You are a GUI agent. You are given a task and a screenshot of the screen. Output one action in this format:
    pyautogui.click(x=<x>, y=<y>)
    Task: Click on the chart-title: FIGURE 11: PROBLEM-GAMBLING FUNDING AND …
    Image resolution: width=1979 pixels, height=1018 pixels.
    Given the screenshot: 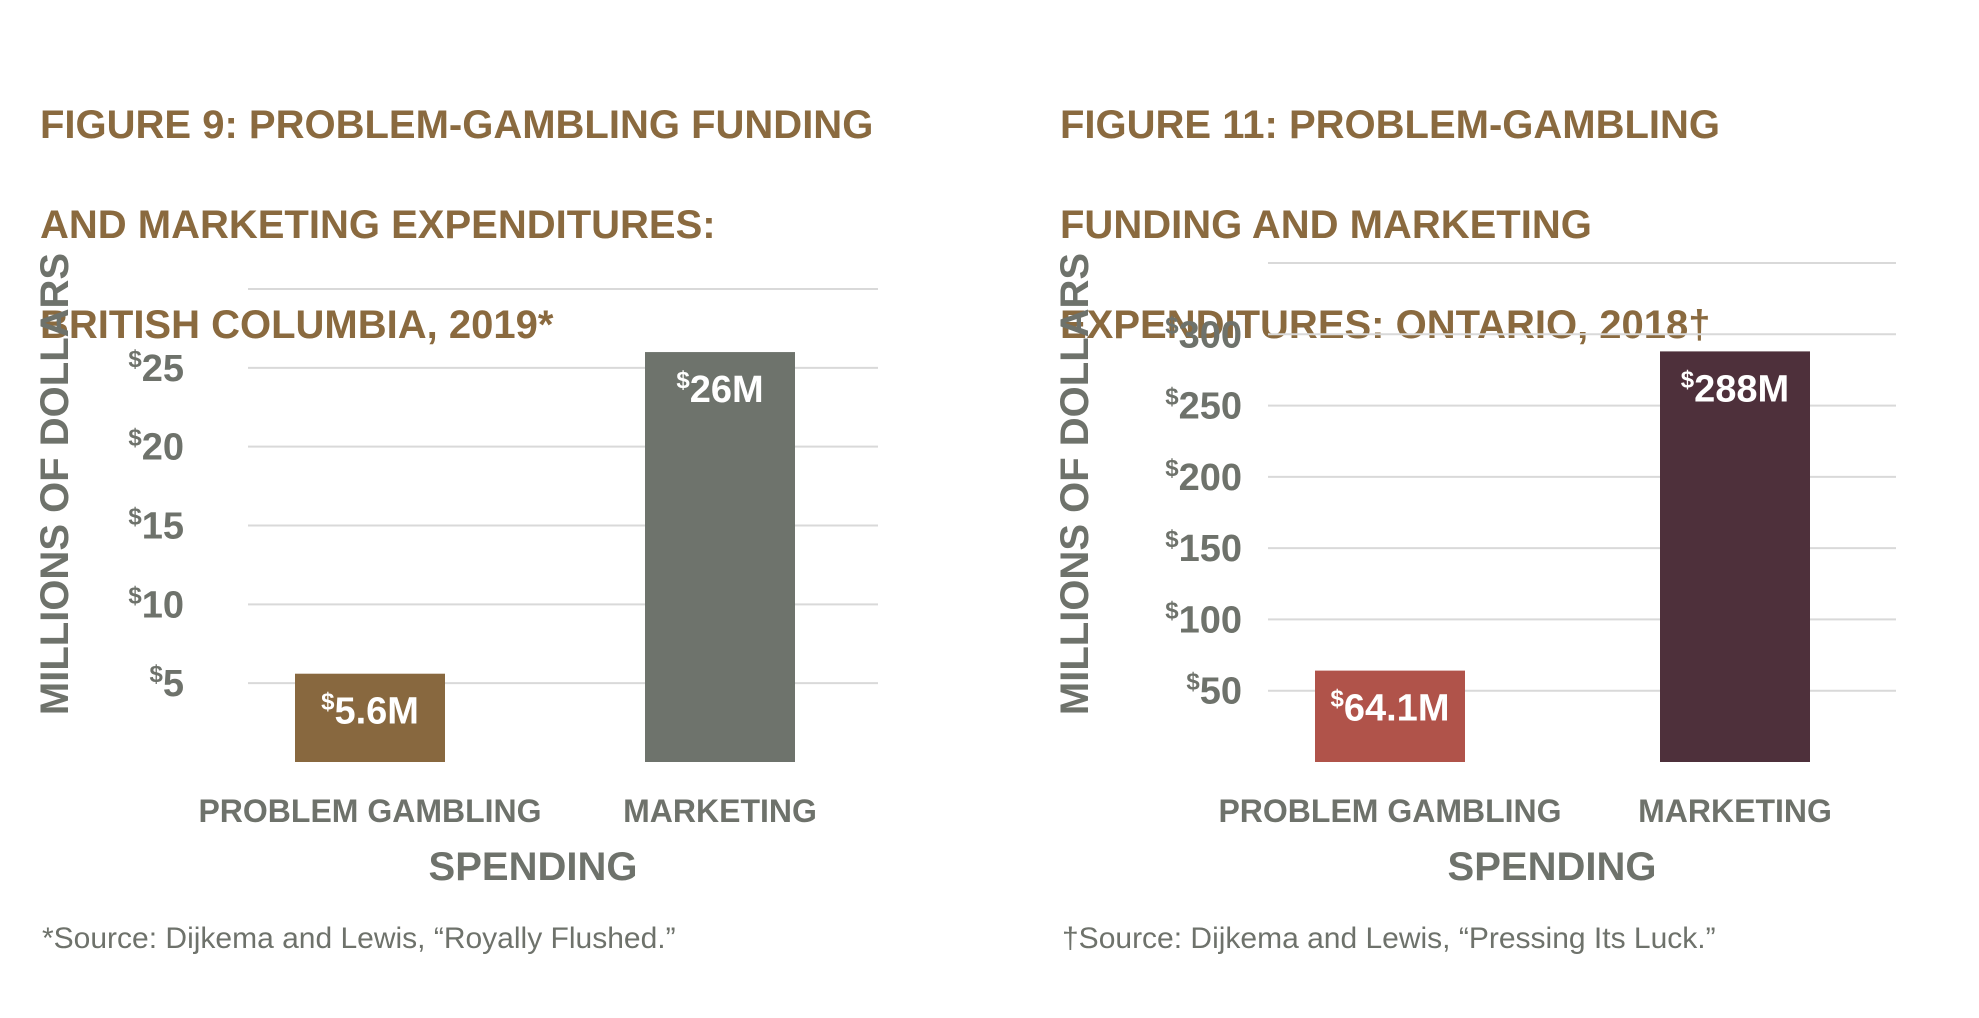 What is the action you would take?
    pyautogui.click(x=1510, y=200)
    